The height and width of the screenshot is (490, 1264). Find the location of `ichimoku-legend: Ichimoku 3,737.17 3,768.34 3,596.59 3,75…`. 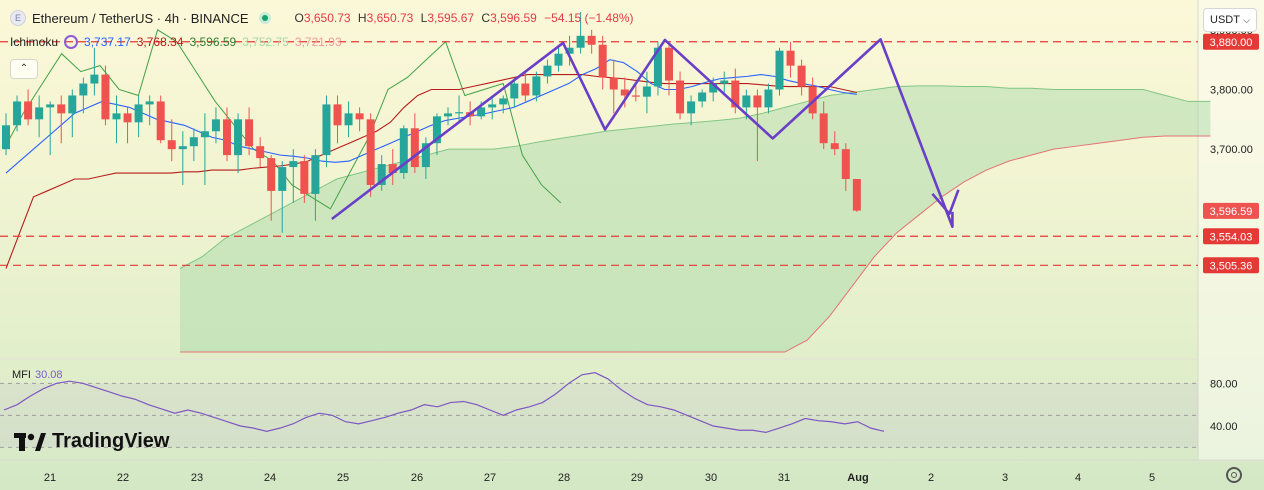

ichimoku-legend: Ichimoku 3,737.17 3,768.34 3,596.59 3,75… is located at coordinates (176, 42).